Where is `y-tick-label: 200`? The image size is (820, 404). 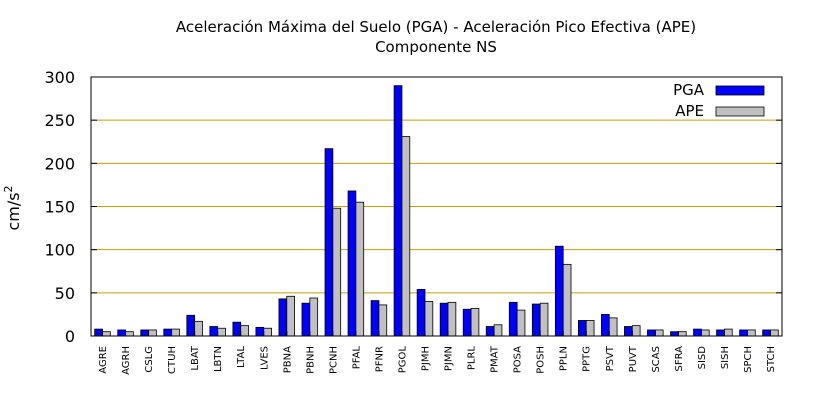
y-tick-label: 200 is located at coordinates (59, 163).